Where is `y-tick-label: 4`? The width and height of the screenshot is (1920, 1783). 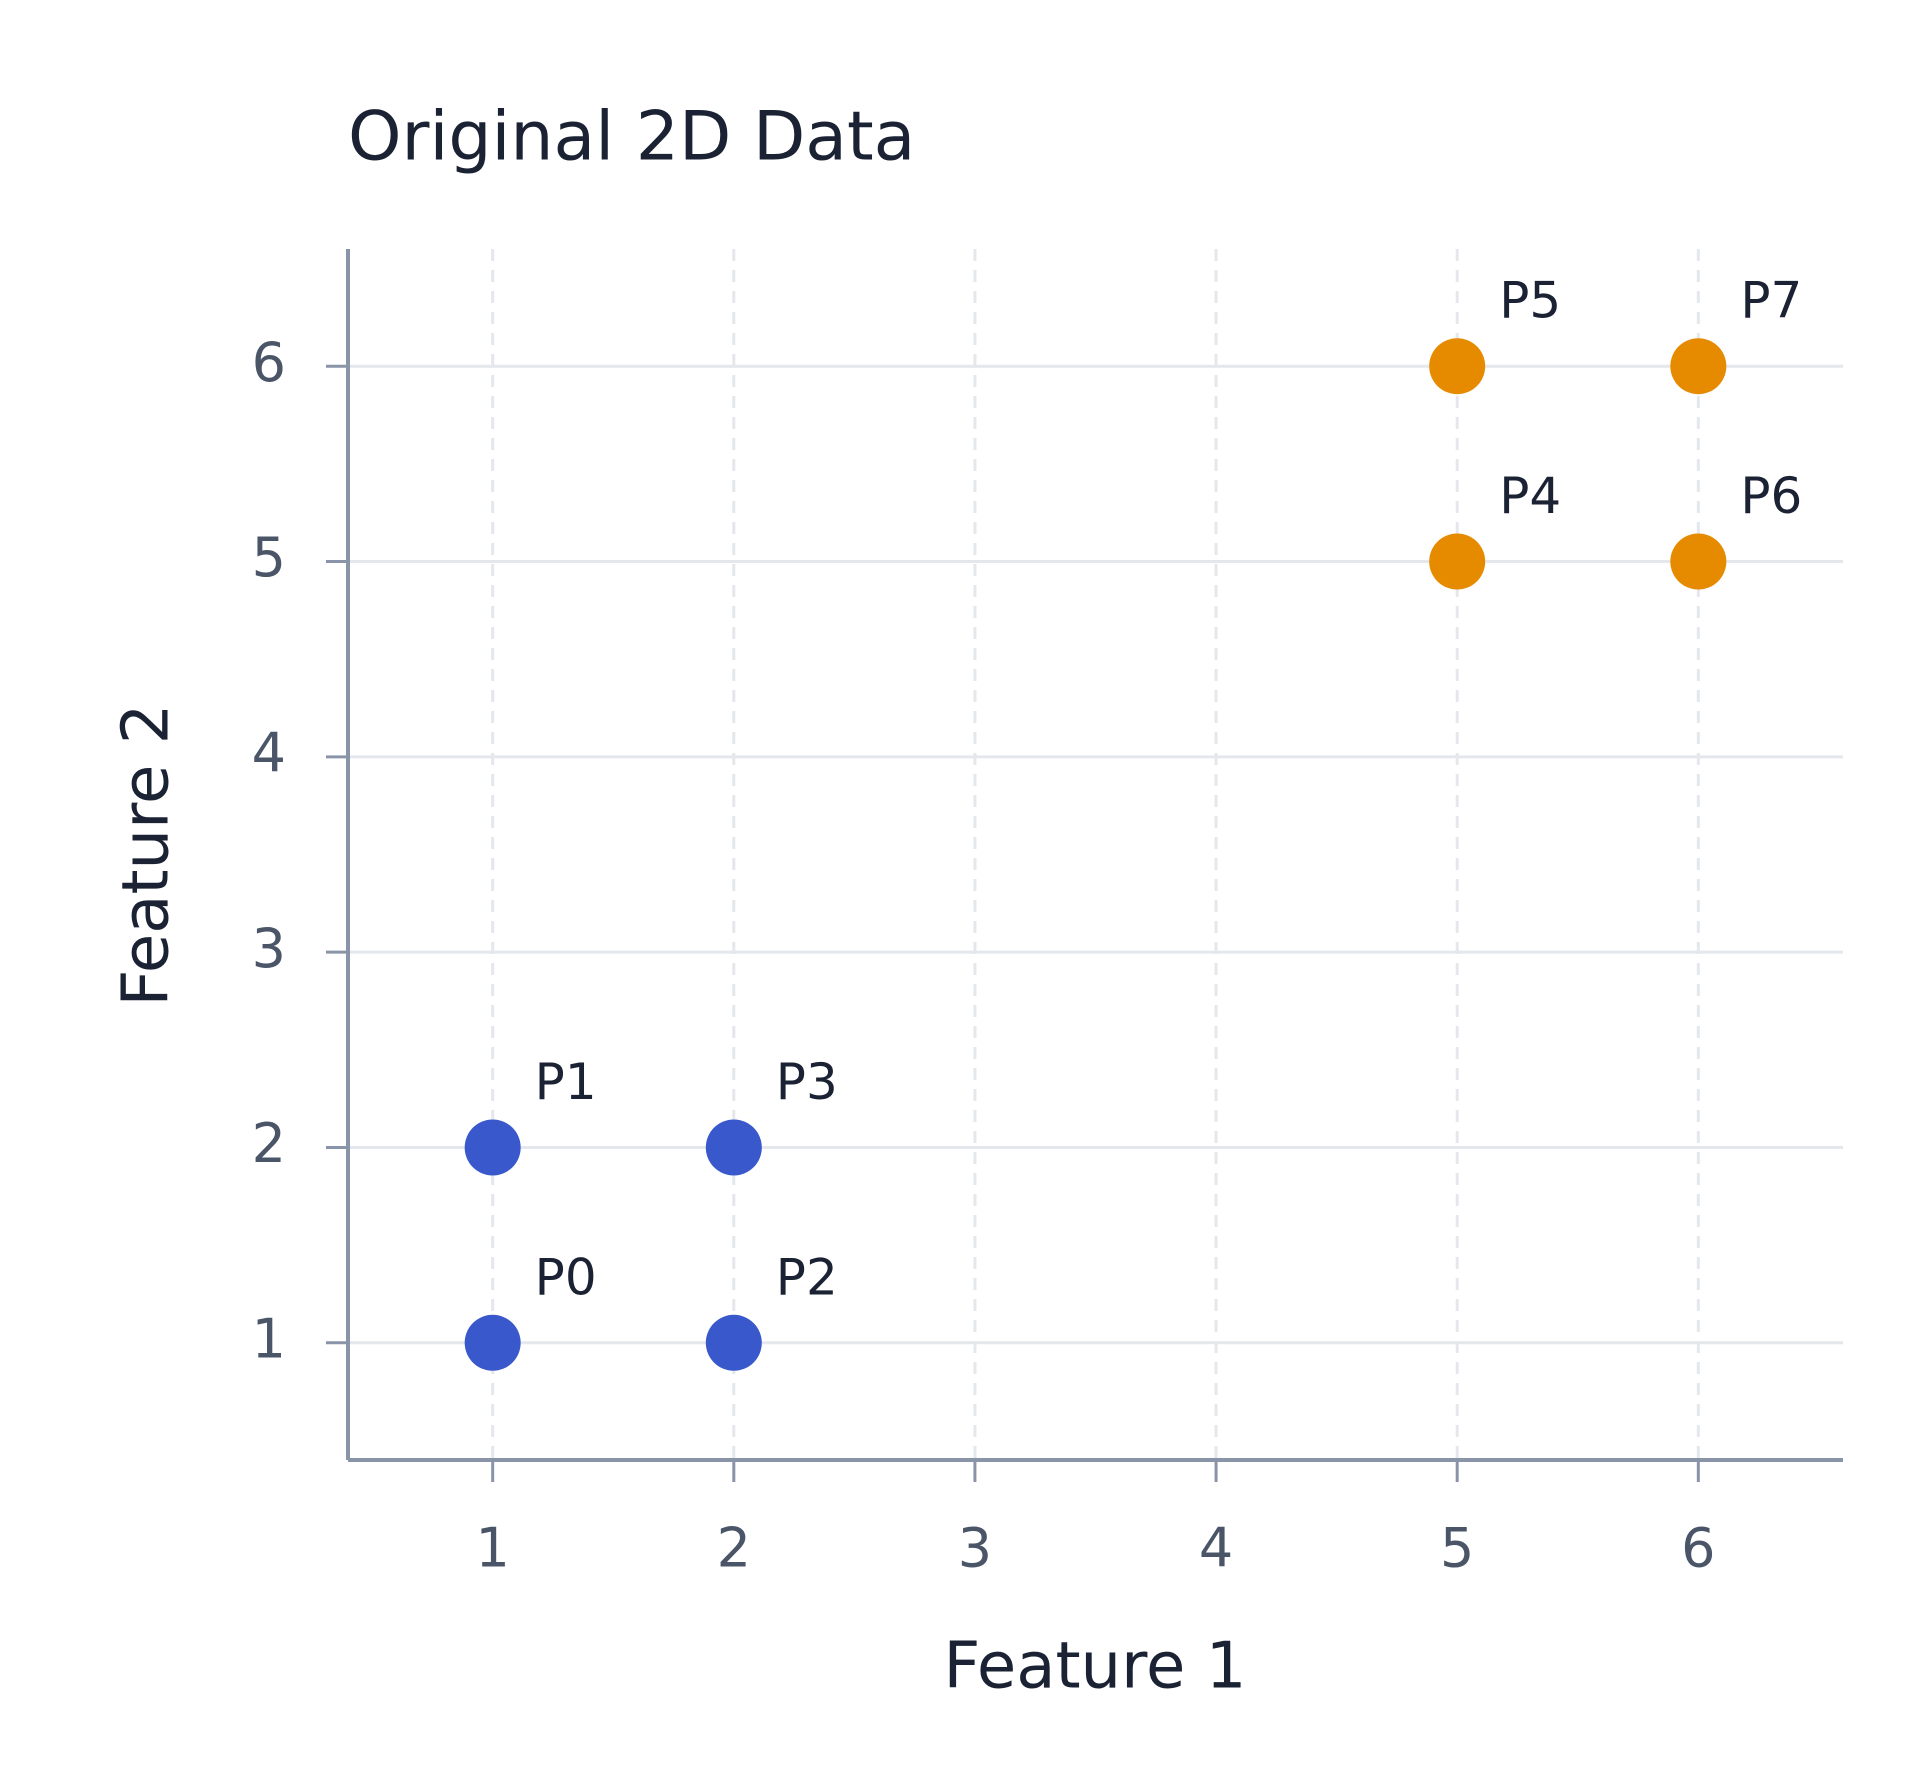
y-tick-label: 4 is located at coordinates (269, 752).